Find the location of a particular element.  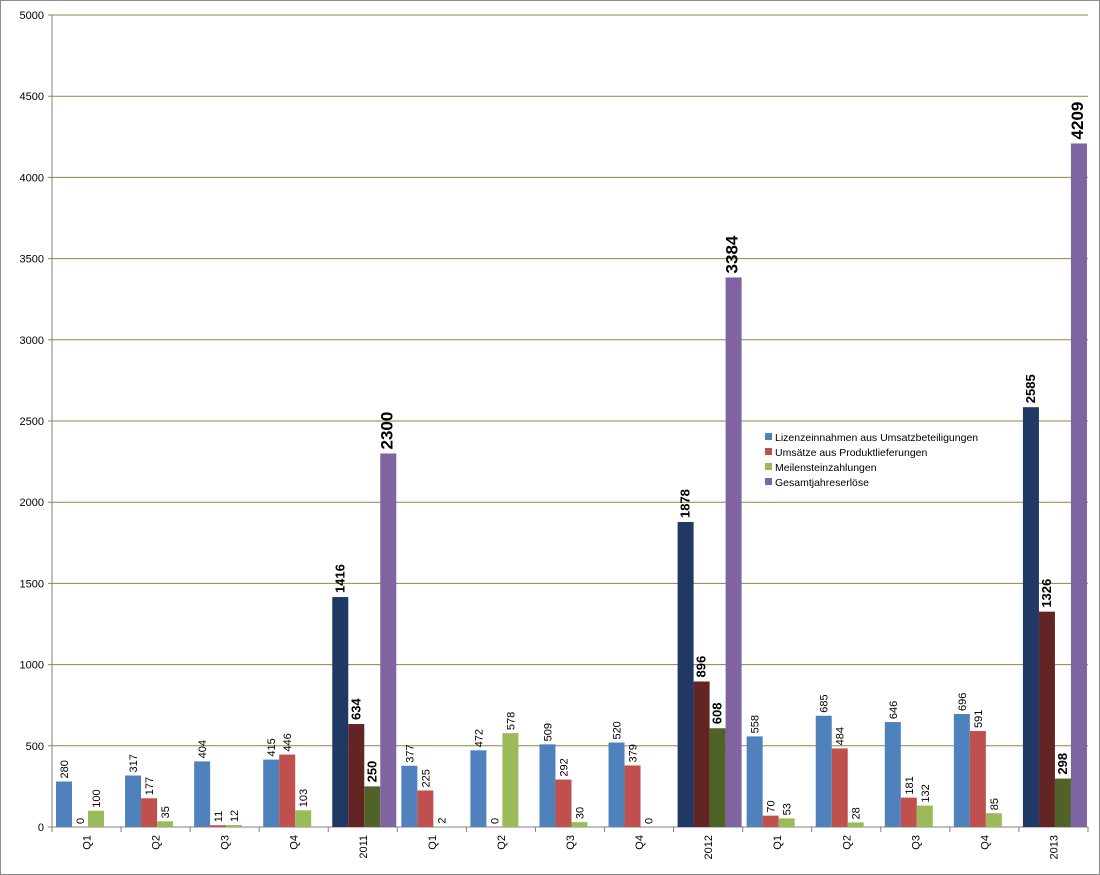

data-label: 53 is located at coordinates (788, 809).